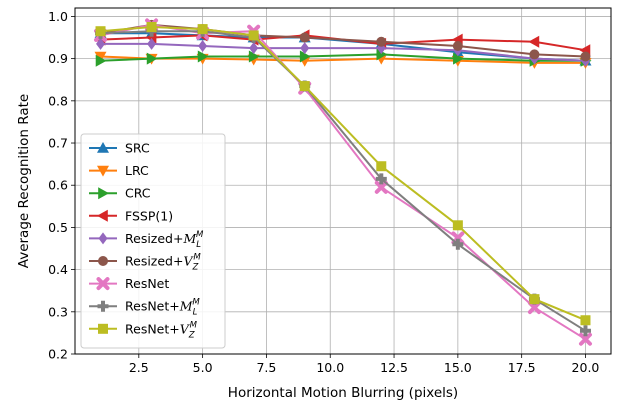 This screenshot has height=415, width=623. I want to click on x-tick-label: 15.0, so click(458, 367).